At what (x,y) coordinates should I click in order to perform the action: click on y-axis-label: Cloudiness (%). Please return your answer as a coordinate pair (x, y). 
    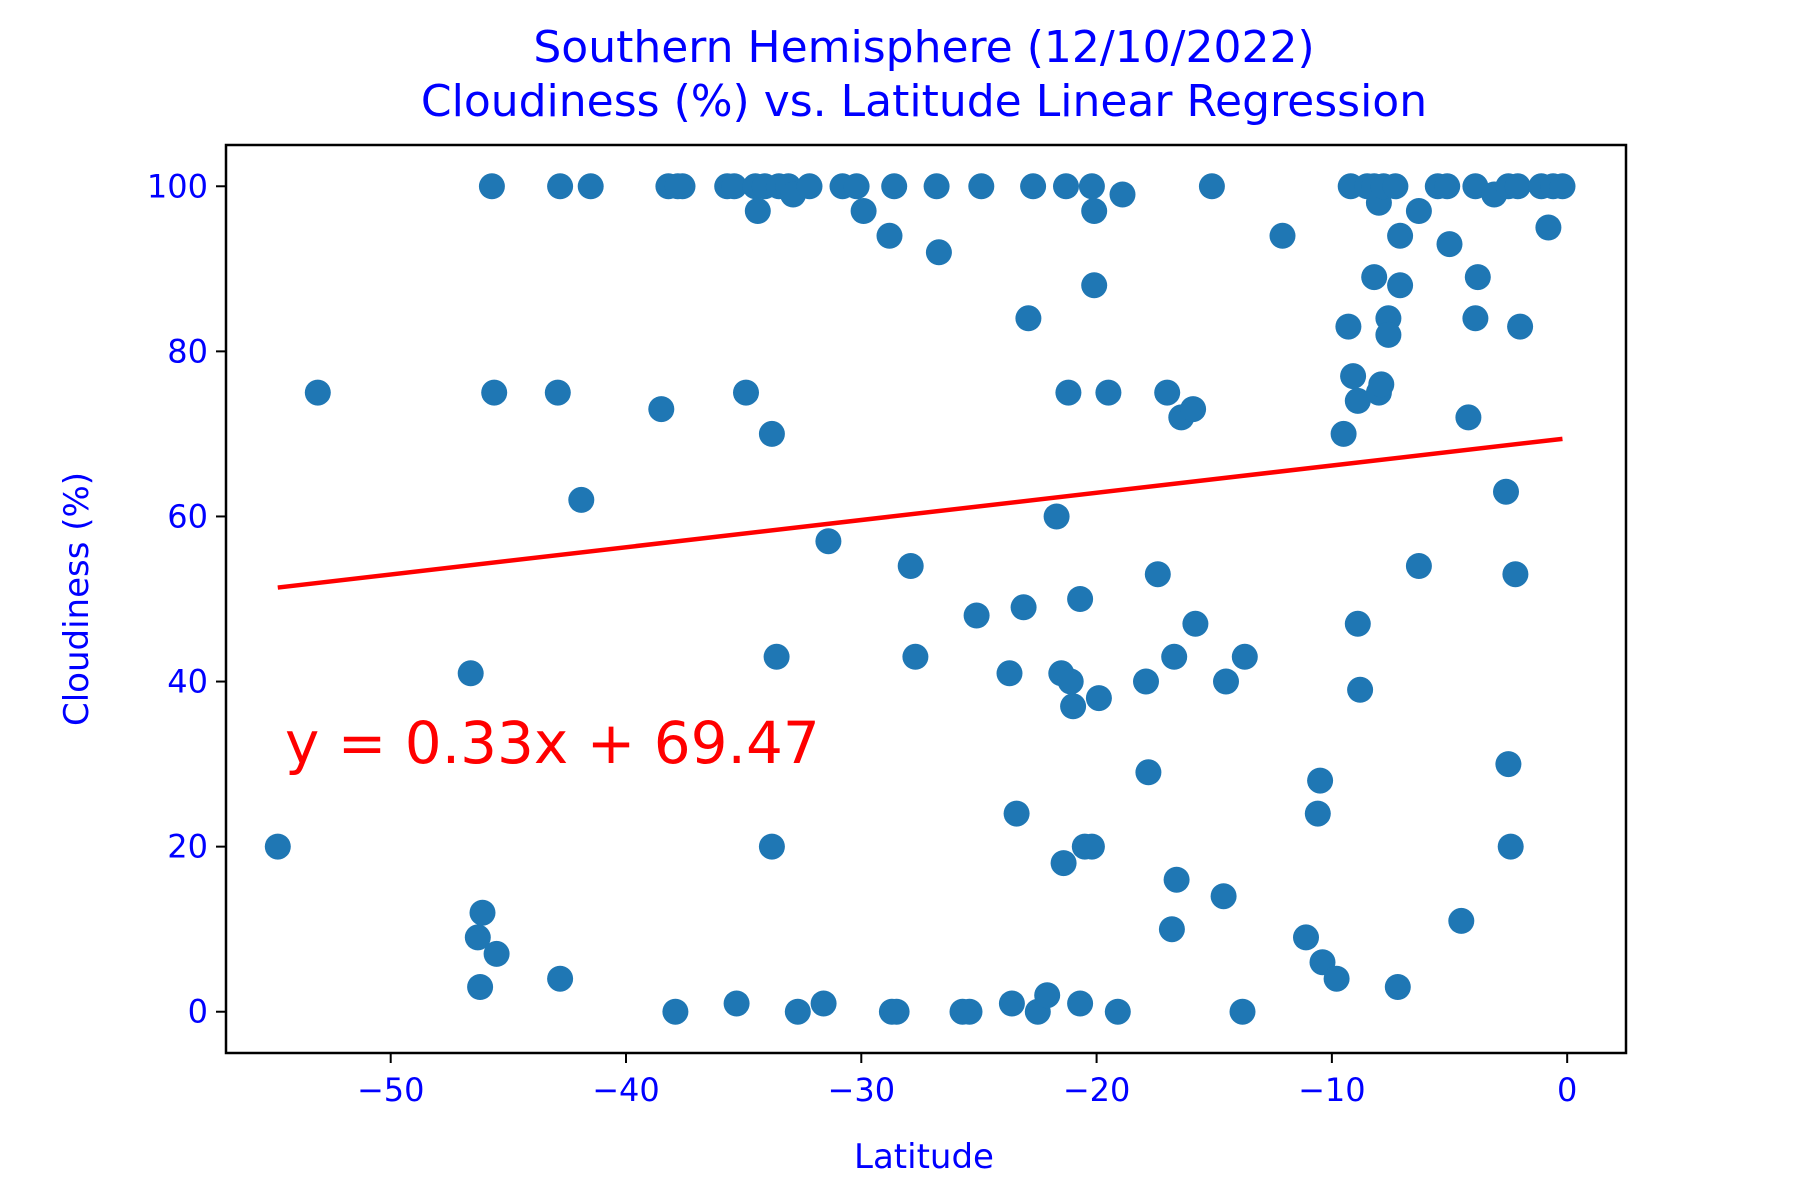
    Looking at the image, I should click on (77, 599).